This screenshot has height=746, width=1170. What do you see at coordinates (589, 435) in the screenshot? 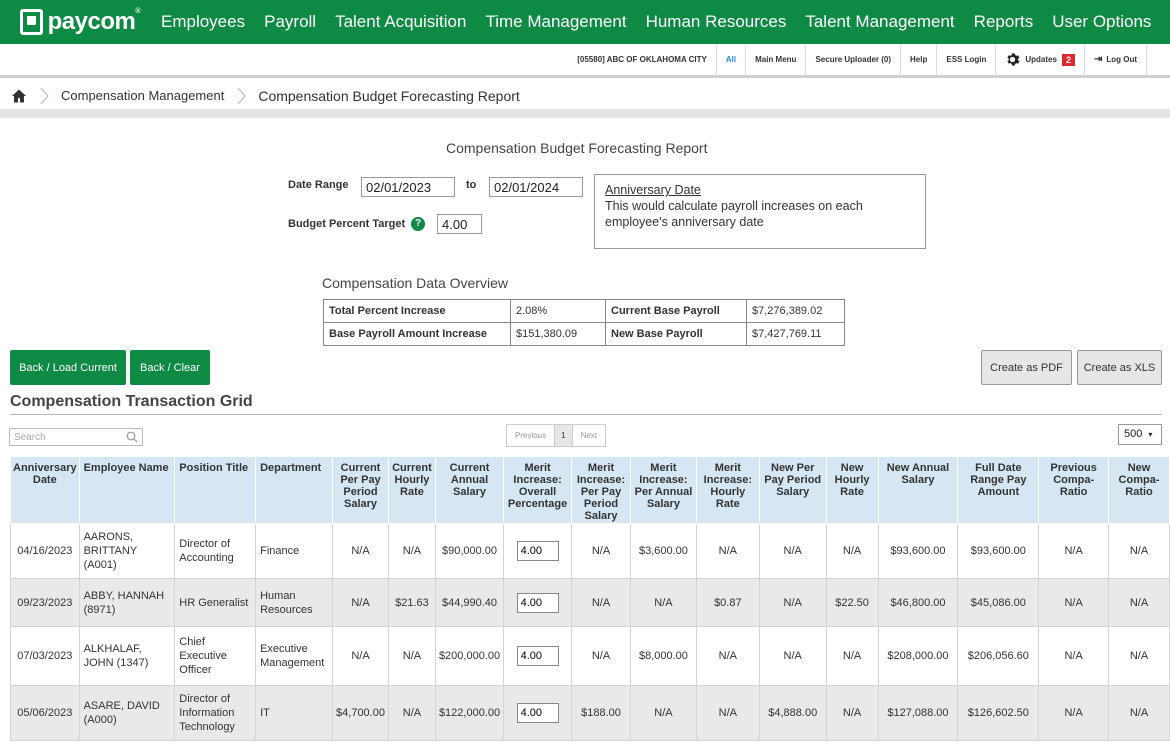
I see `next-page-button: Next` at bounding box center [589, 435].